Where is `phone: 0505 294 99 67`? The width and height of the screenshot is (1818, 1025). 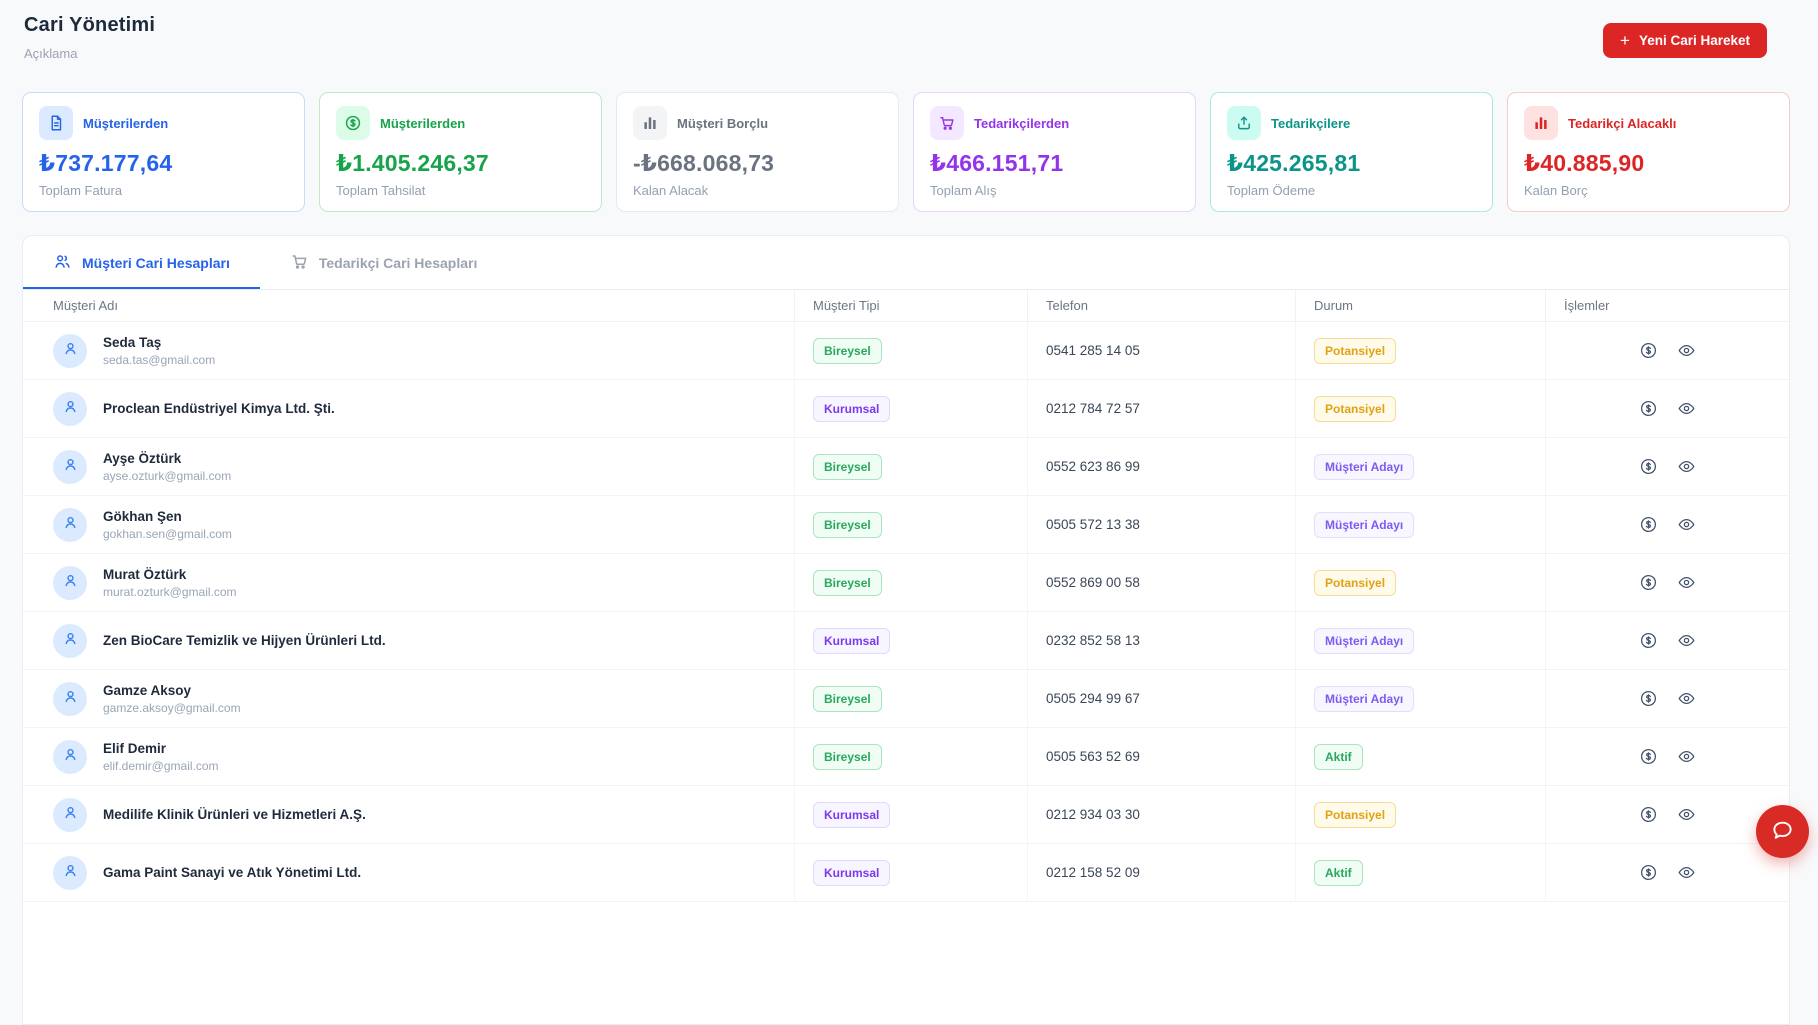 phone: 0505 294 99 67 is located at coordinates (1161, 698).